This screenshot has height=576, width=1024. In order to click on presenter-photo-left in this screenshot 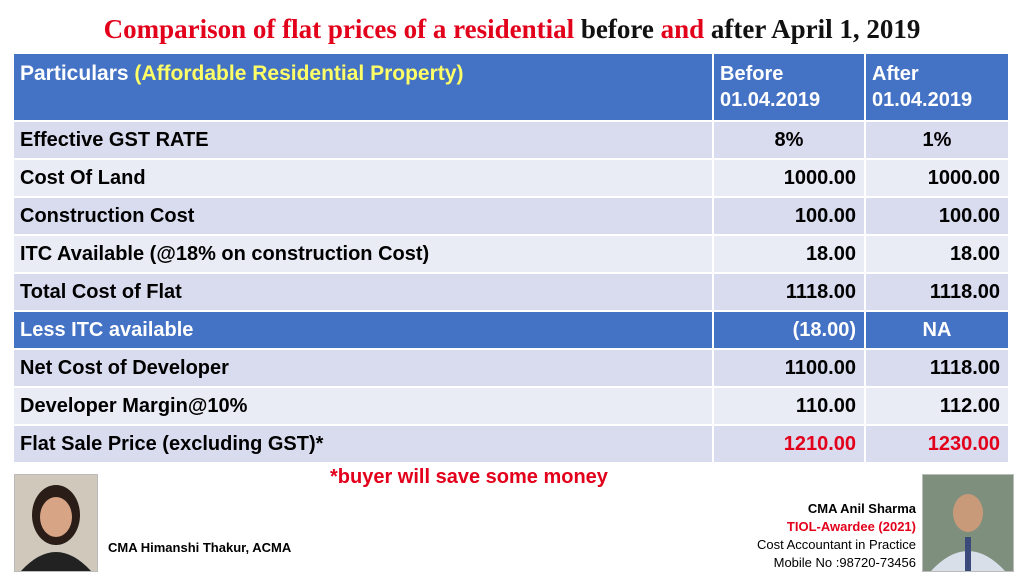, I will do `click(56, 523)`.